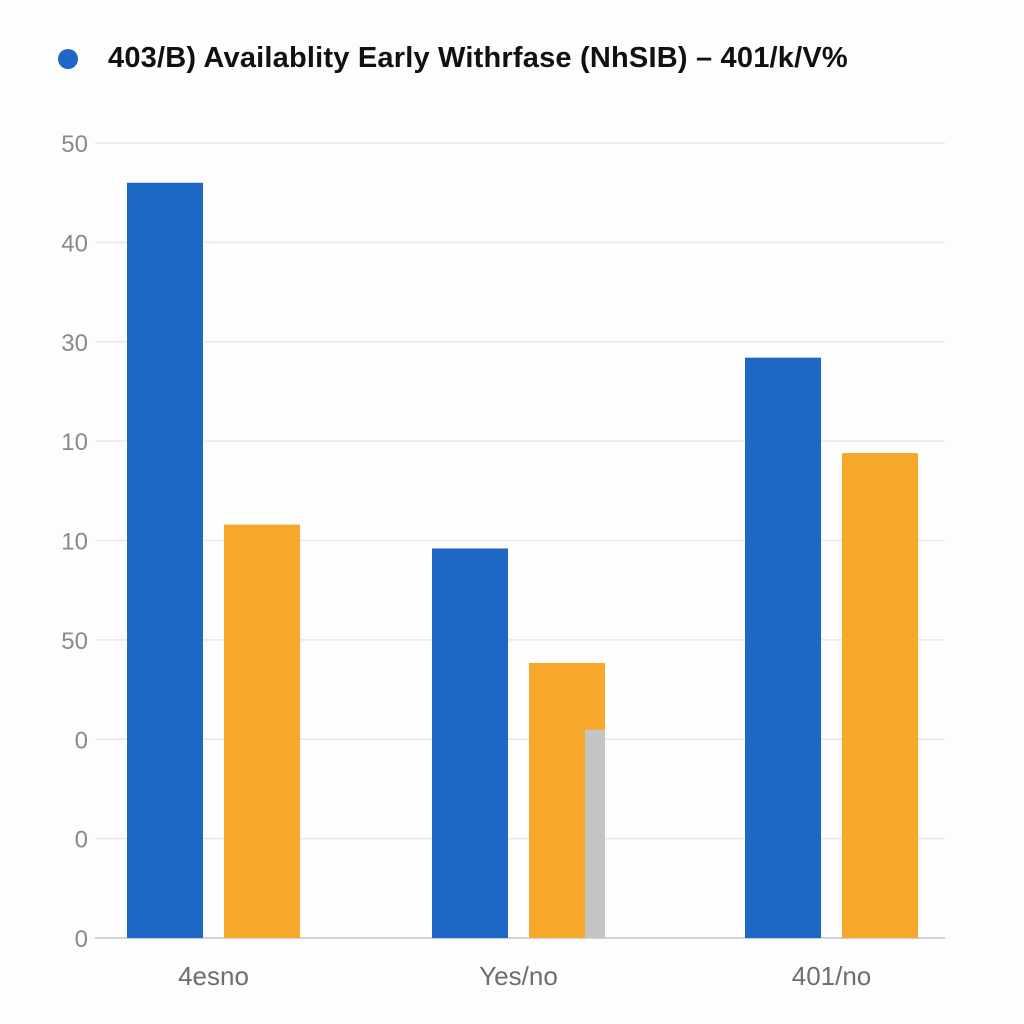 The width and height of the screenshot is (1024, 1024). Describe the element at coordinates (783, 647) in the screenshot. I see `bar-401-no-s1` at that location.